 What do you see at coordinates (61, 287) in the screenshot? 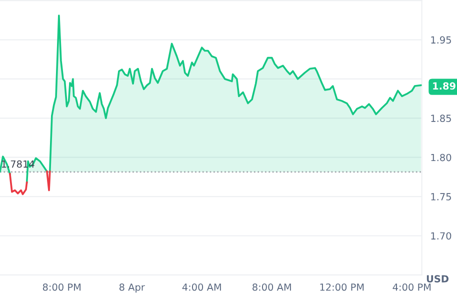
I see `x-tick-label: 8:00 PM` at bounding box center [61, 287].